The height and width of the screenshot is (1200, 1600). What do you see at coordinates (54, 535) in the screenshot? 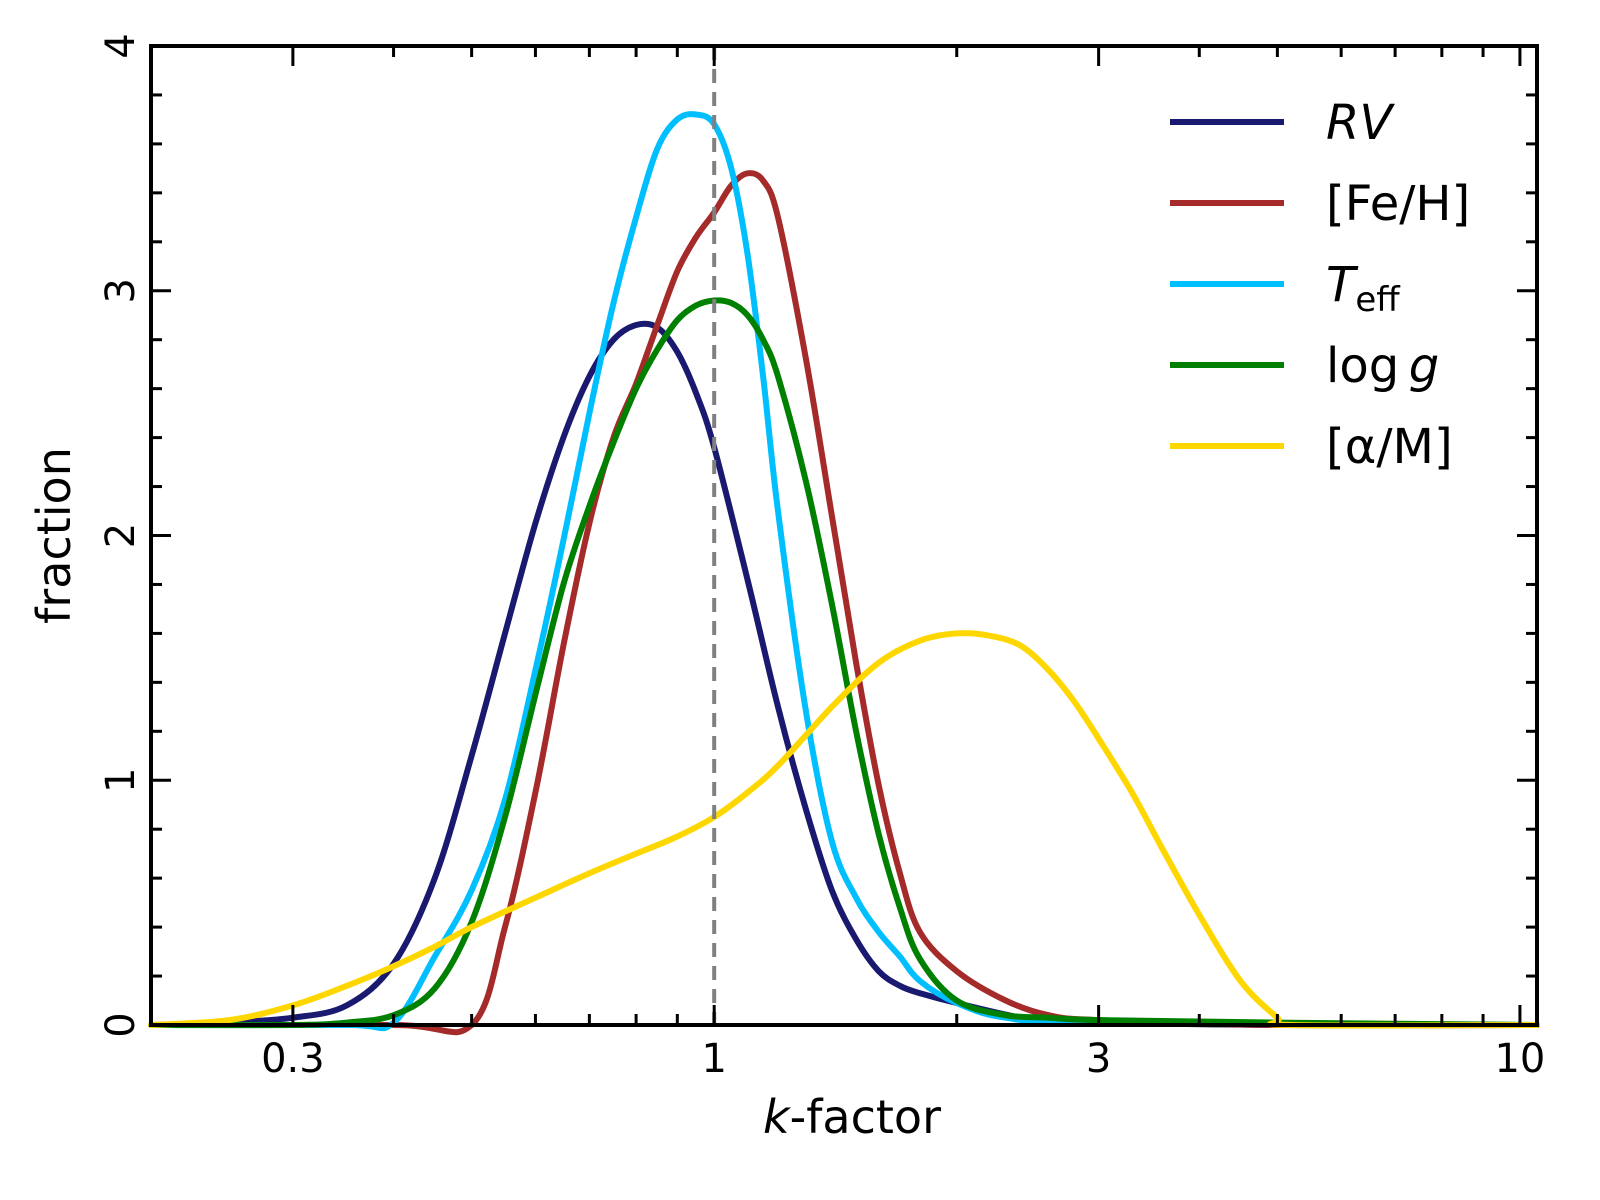
I see `y-axis-label: fraction` at bounding box center [54, 535].